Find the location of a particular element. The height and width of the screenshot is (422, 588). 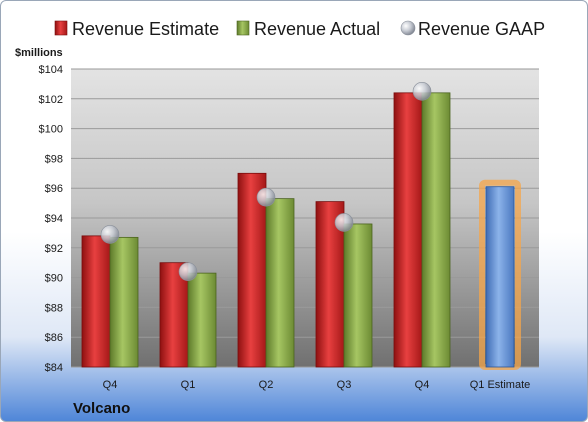

y-tick-label: $86 is located at coordinates (54, 338).